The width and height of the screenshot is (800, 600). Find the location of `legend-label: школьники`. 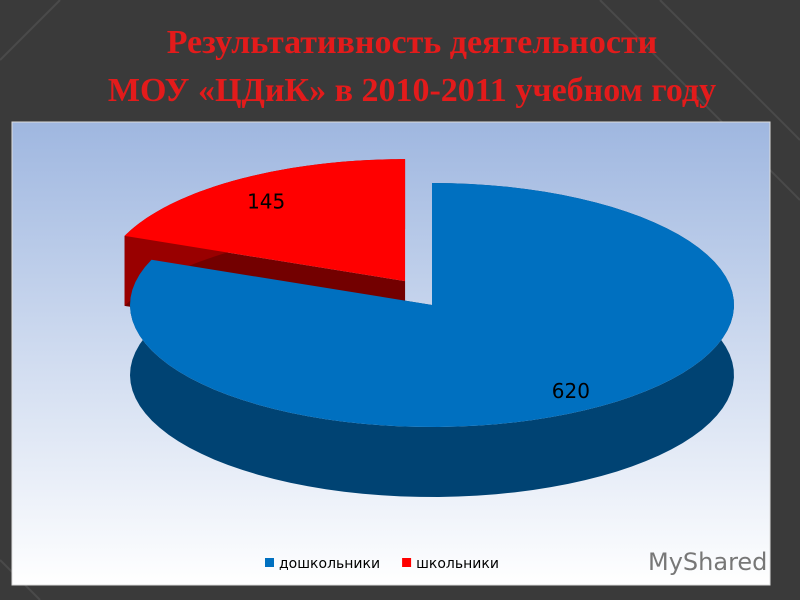

legend-label: школьники is located at coordinates (457, 564).